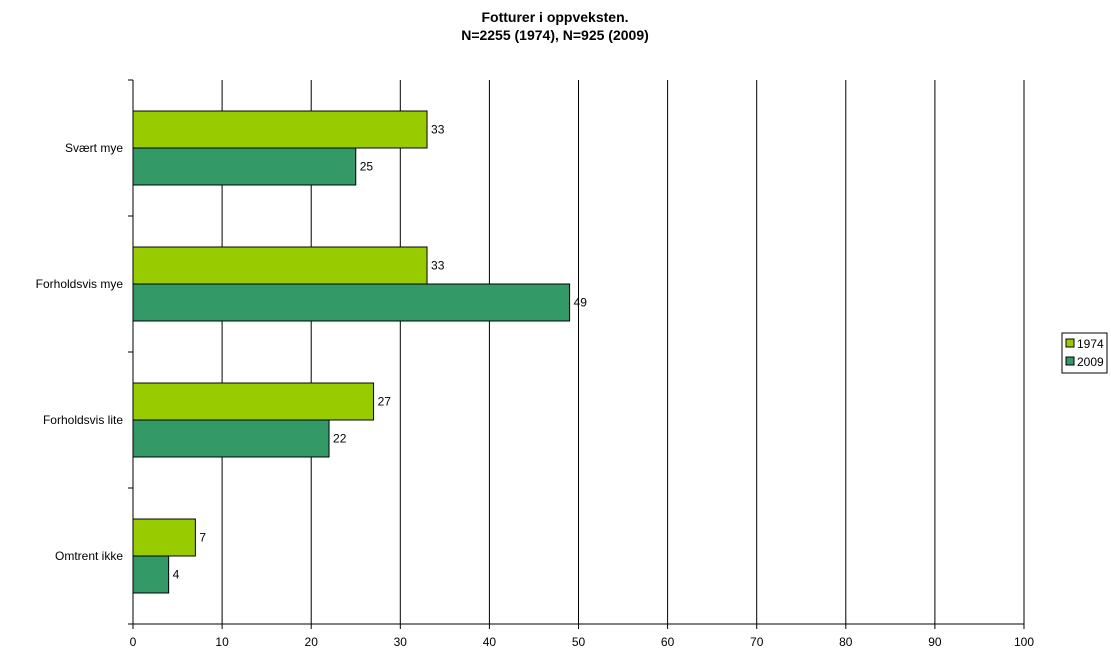 The width and height of the screenshot is (1111, 655). I want to click on x-tick-label-60: 60, so click(668, 642).